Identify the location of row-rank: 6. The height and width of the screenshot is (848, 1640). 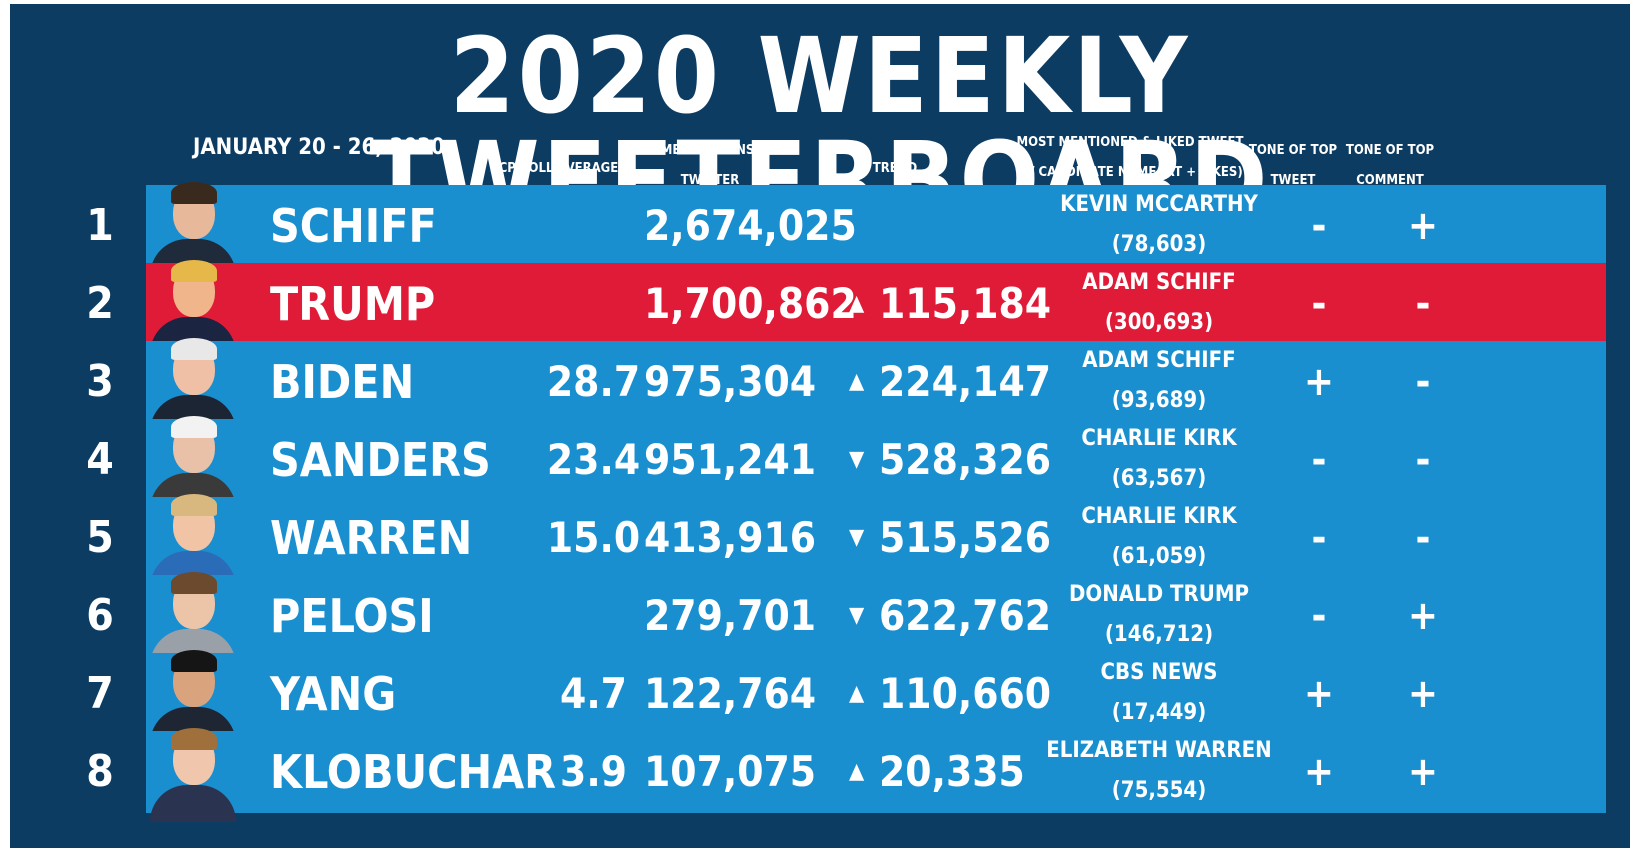
(100, 615).